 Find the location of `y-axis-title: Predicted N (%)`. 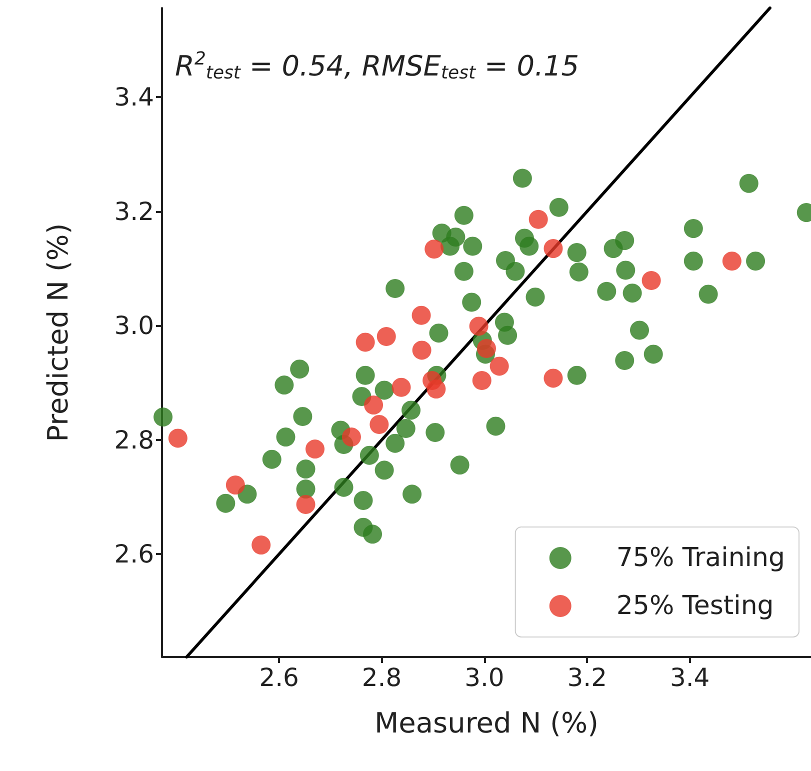

y-axis-title: Predicted N (%) is located at coordinates (58, 332).